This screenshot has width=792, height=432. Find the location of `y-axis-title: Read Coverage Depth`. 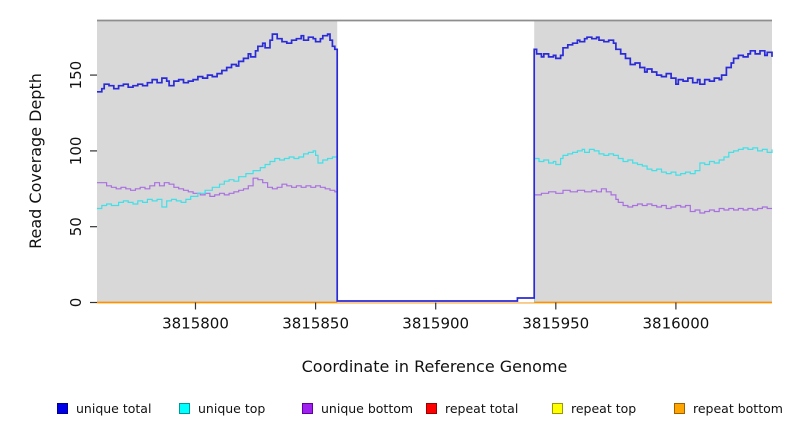

y-axis-title: Read Coverage Depth is located at coordinates (35, 161).